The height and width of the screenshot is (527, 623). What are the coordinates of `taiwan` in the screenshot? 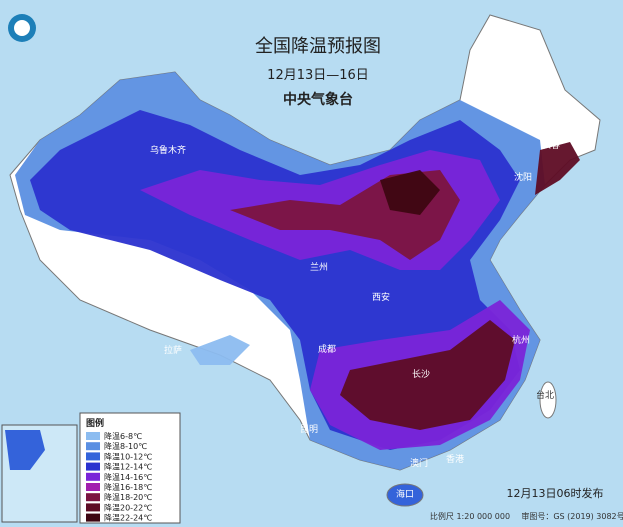 It's located at (548, 400).